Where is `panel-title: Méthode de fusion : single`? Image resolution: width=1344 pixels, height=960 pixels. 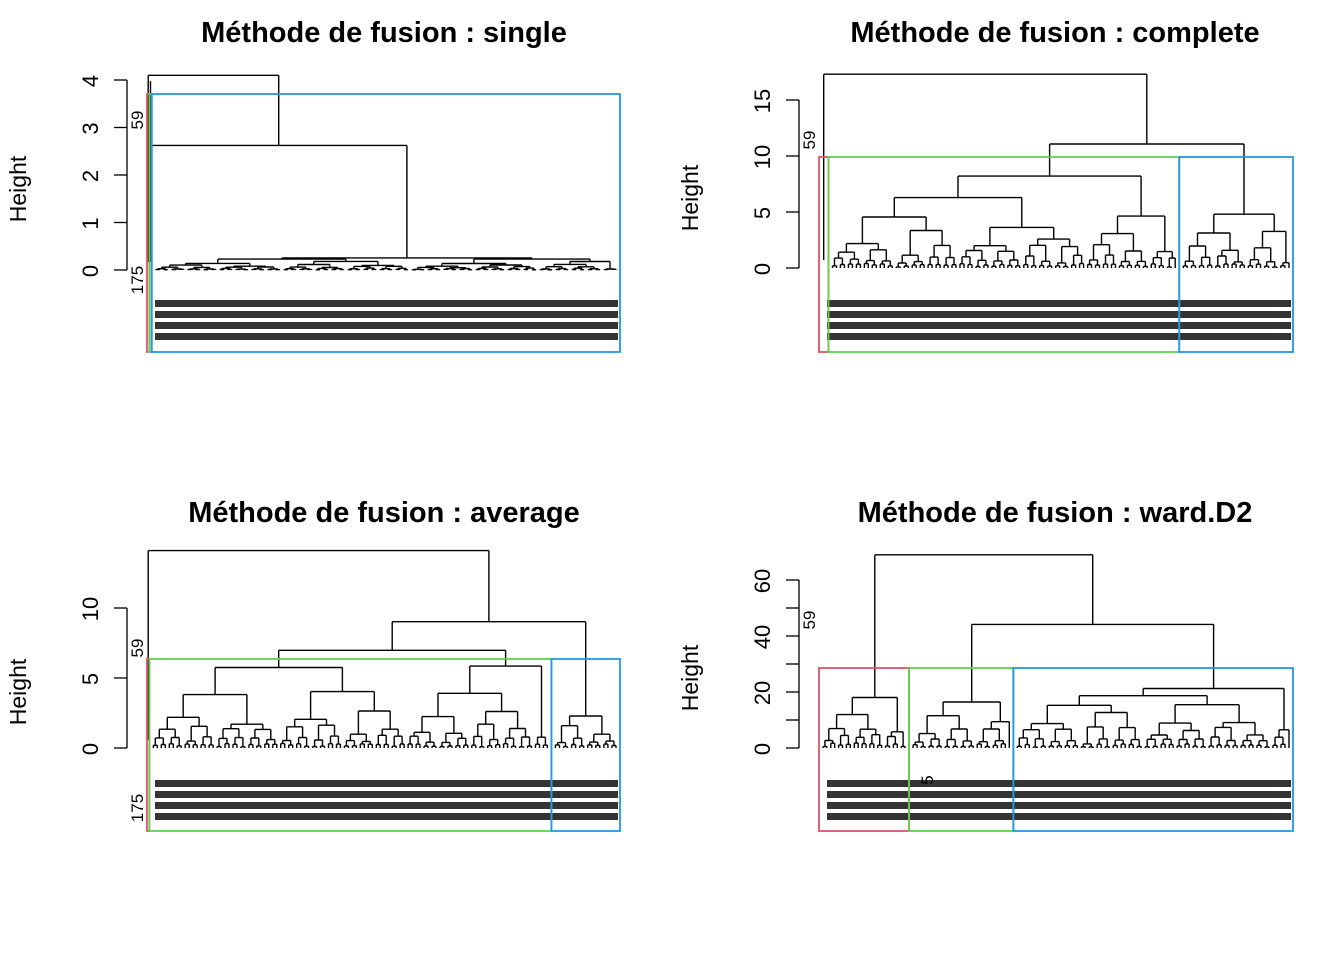
panel-title: Méthode de fusion : single is located at coordinates (384, 33).